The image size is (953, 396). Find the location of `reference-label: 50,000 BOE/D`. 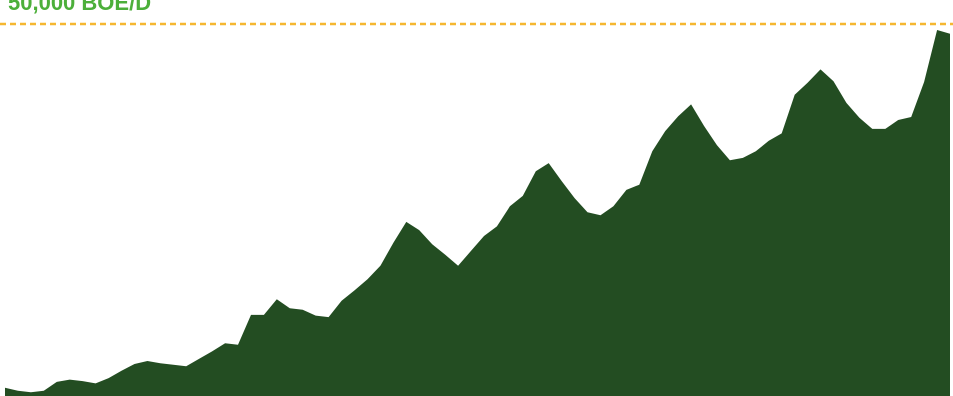

reference-label: 50,000 BOE/D is located at coordinates (79, 7).